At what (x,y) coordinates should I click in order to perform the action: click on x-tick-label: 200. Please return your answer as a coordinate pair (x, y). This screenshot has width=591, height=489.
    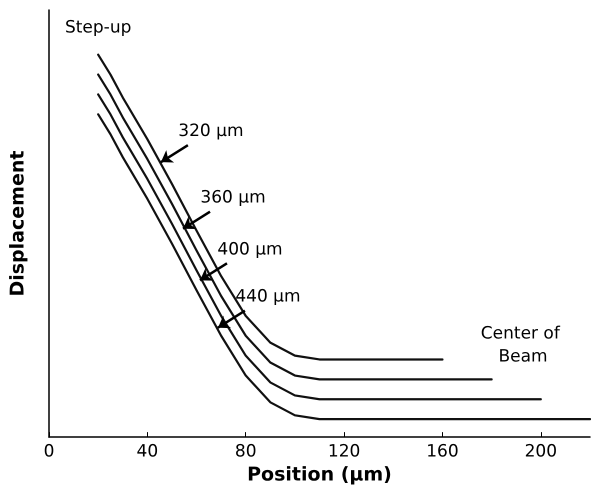
    Looking at the image, I should click on (541, 452).